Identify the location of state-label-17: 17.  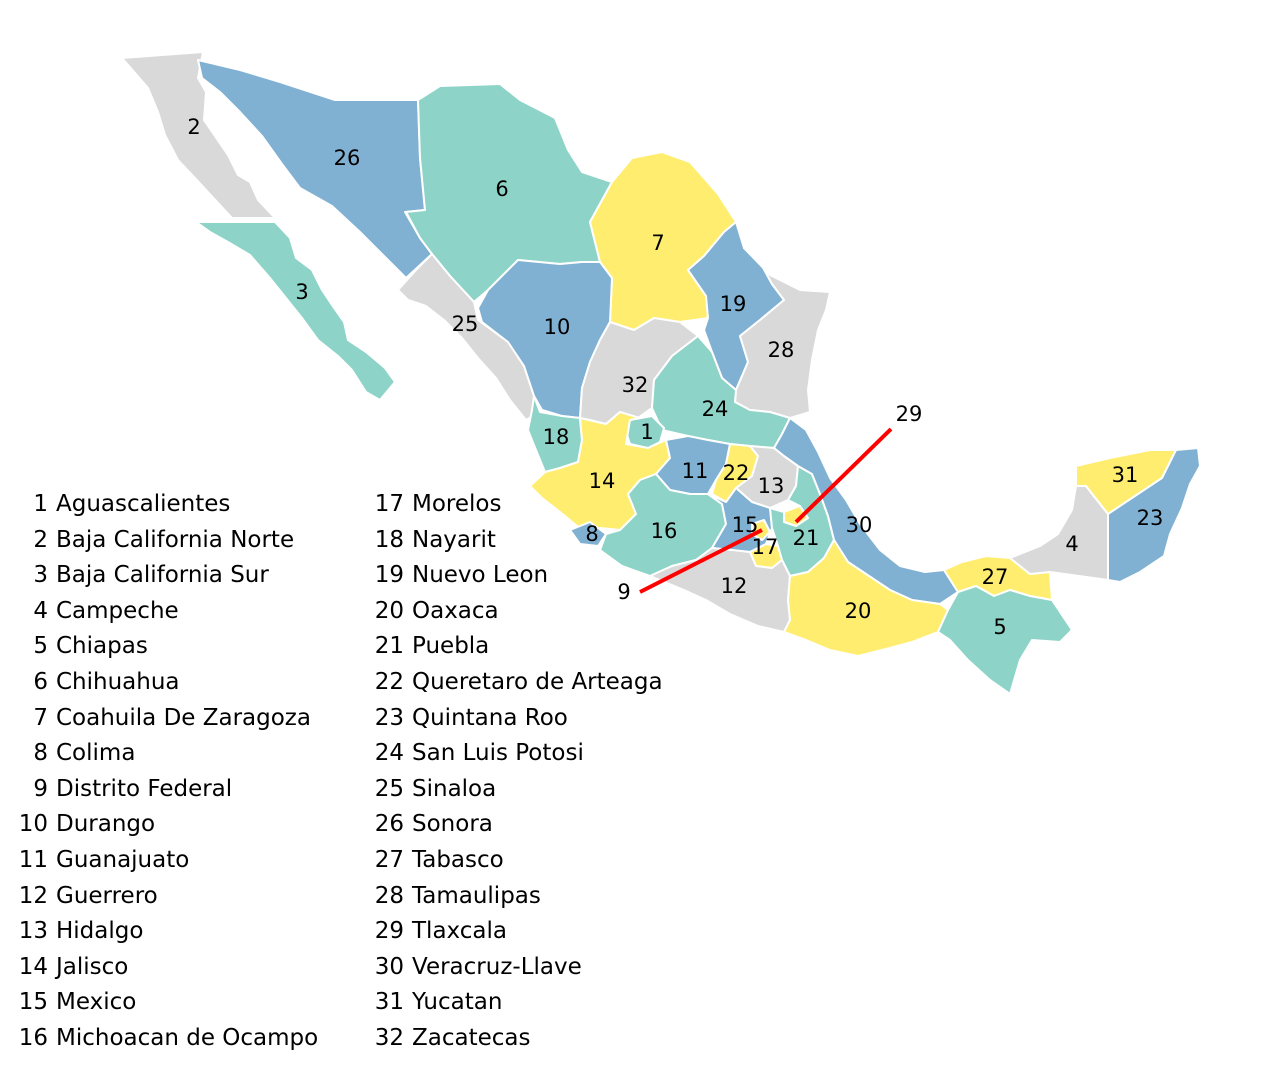
(765, 547).